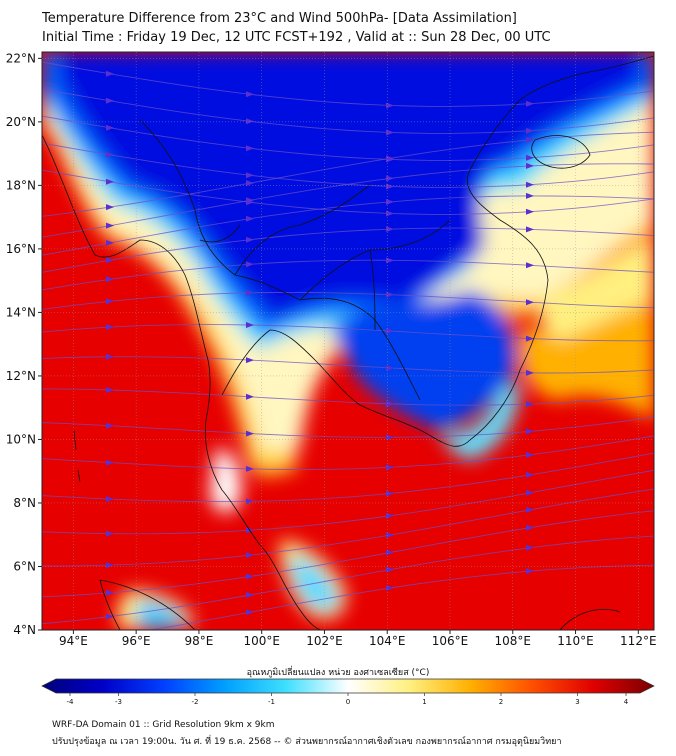  Describe the element at coordinates (638, 641) in the screenshot. I see `lon-label: 112°E` at that location.